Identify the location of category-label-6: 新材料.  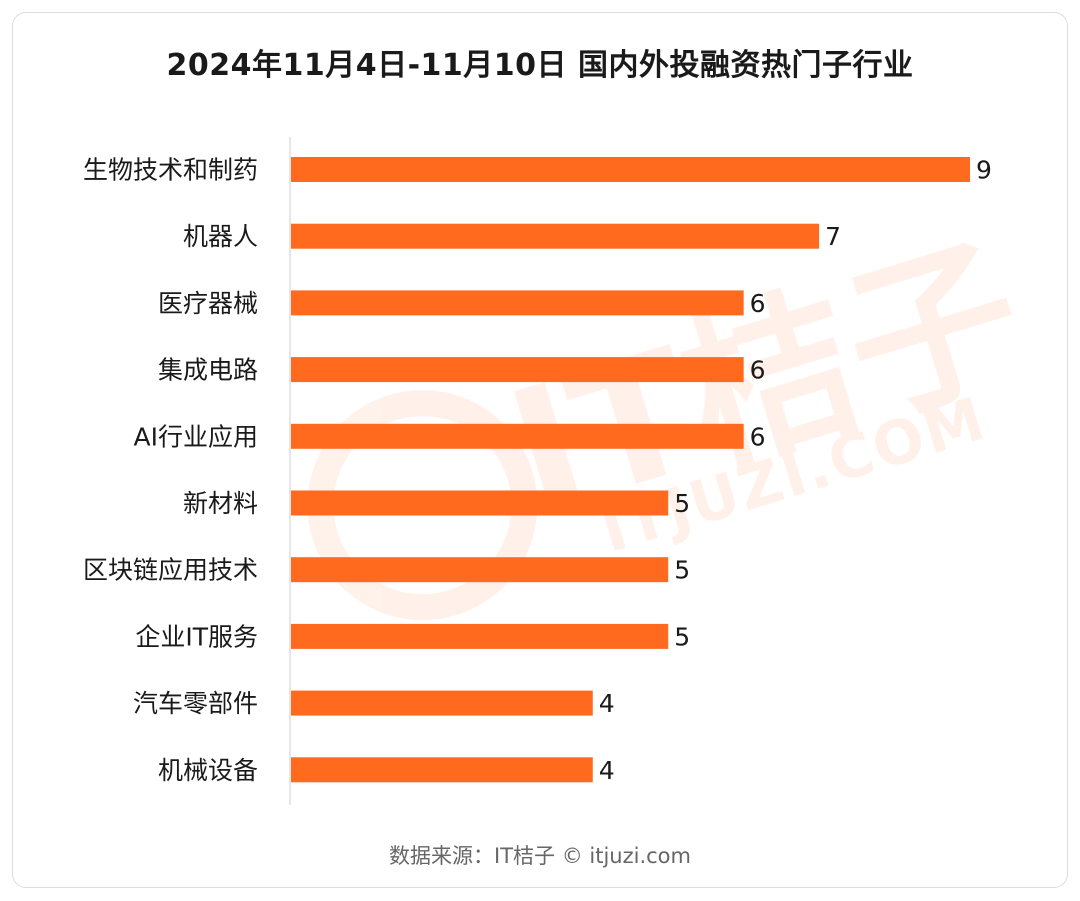
(220, 503).